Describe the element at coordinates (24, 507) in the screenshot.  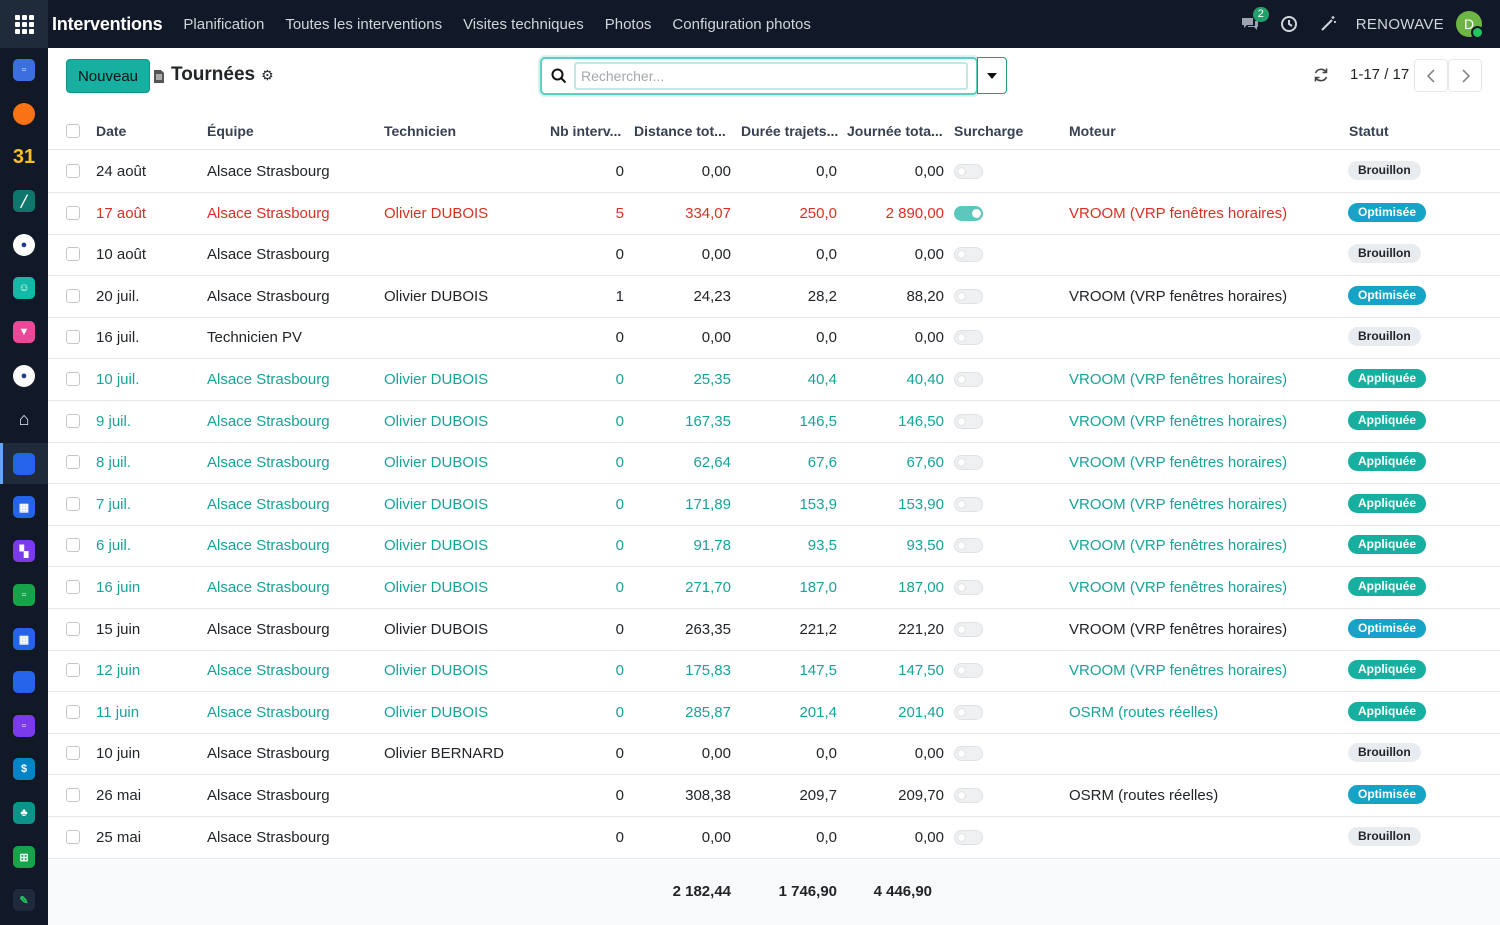
I see `sidebar-calendar-icon: ▦` at that location.